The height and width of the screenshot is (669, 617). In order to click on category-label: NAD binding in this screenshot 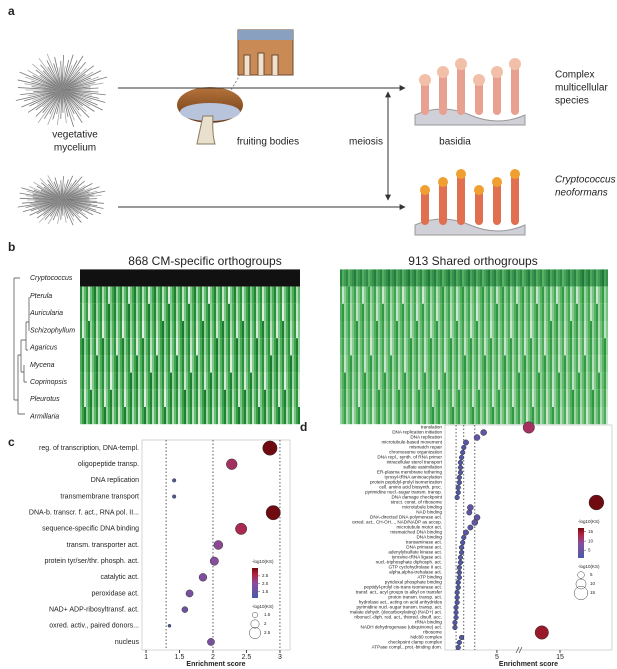, I will do `click(429, 512)`.